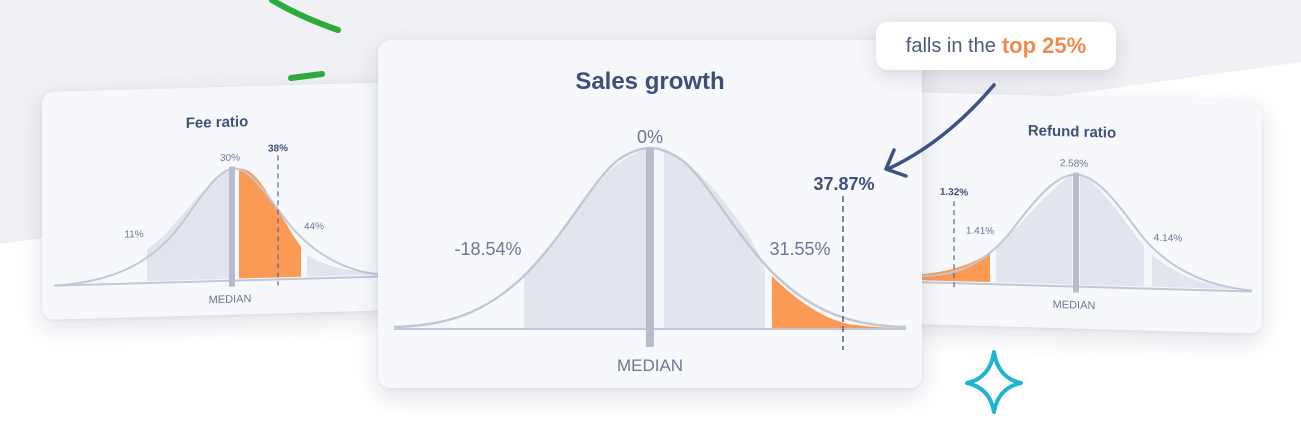 This screenshot has height=421, width=1301. Describe the element at coordinates (344, 265) in the screenshot. I see `fee-right-region` at that location.